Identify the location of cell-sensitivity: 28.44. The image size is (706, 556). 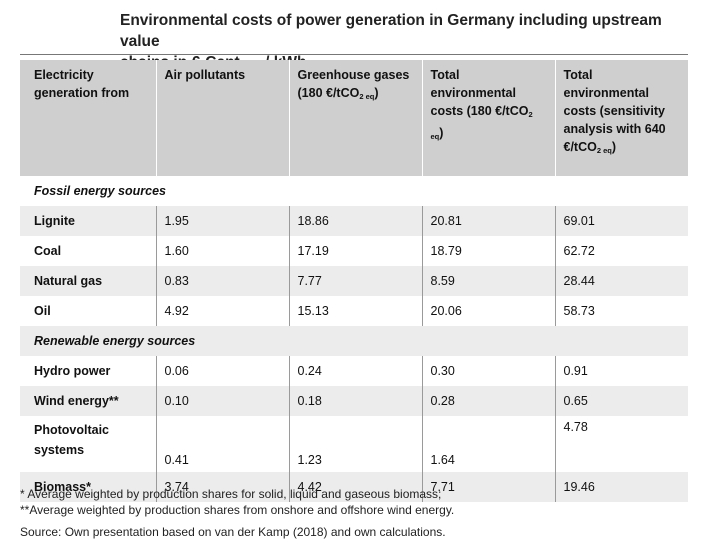
(621, 281).